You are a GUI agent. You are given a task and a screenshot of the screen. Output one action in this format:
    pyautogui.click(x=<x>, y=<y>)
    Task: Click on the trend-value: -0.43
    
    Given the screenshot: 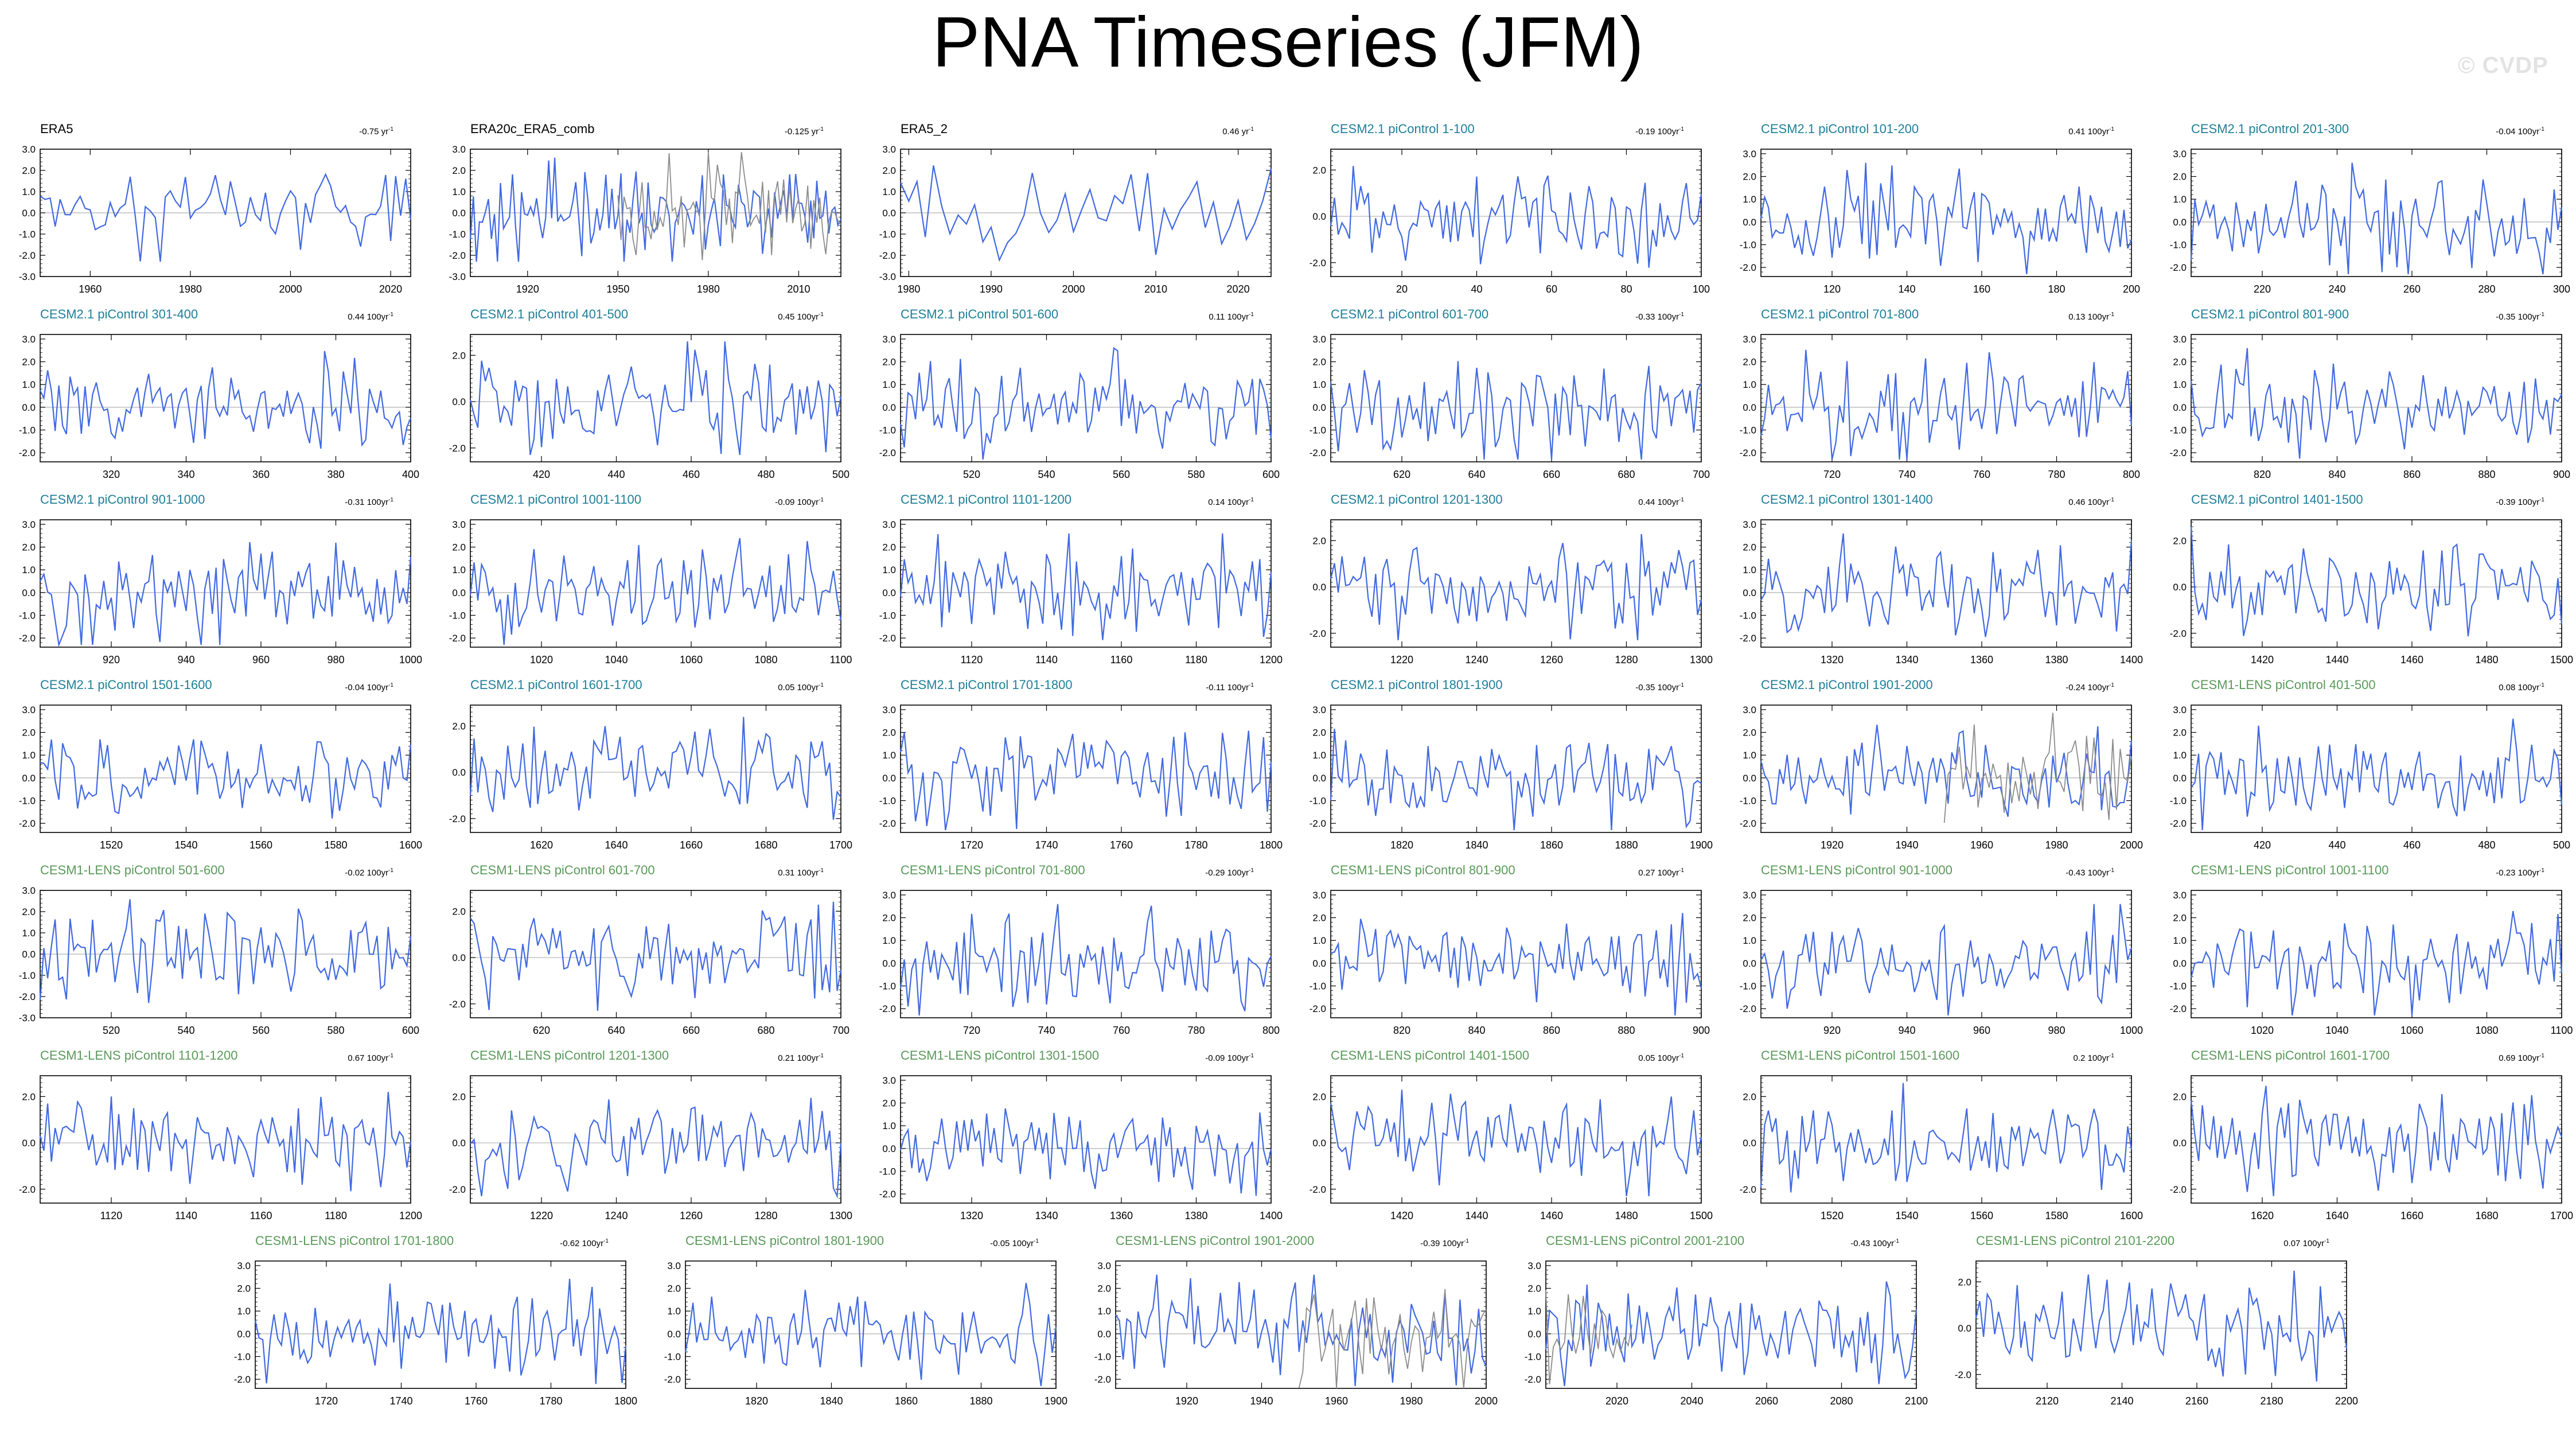 What is the action you would take?
    pyautogui.click(x=1861, y=1244)
    